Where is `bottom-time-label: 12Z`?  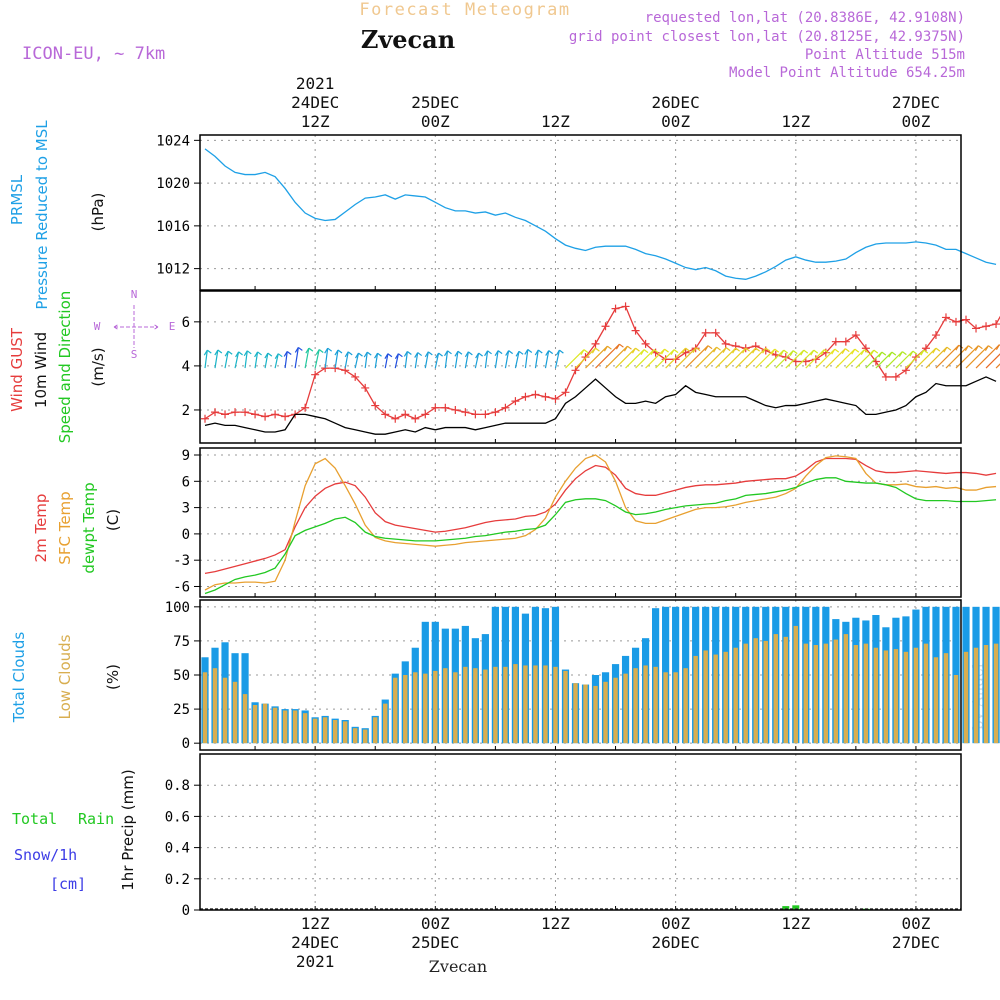
bottom-time-label: 12Z is located at coordinates (795, 923).